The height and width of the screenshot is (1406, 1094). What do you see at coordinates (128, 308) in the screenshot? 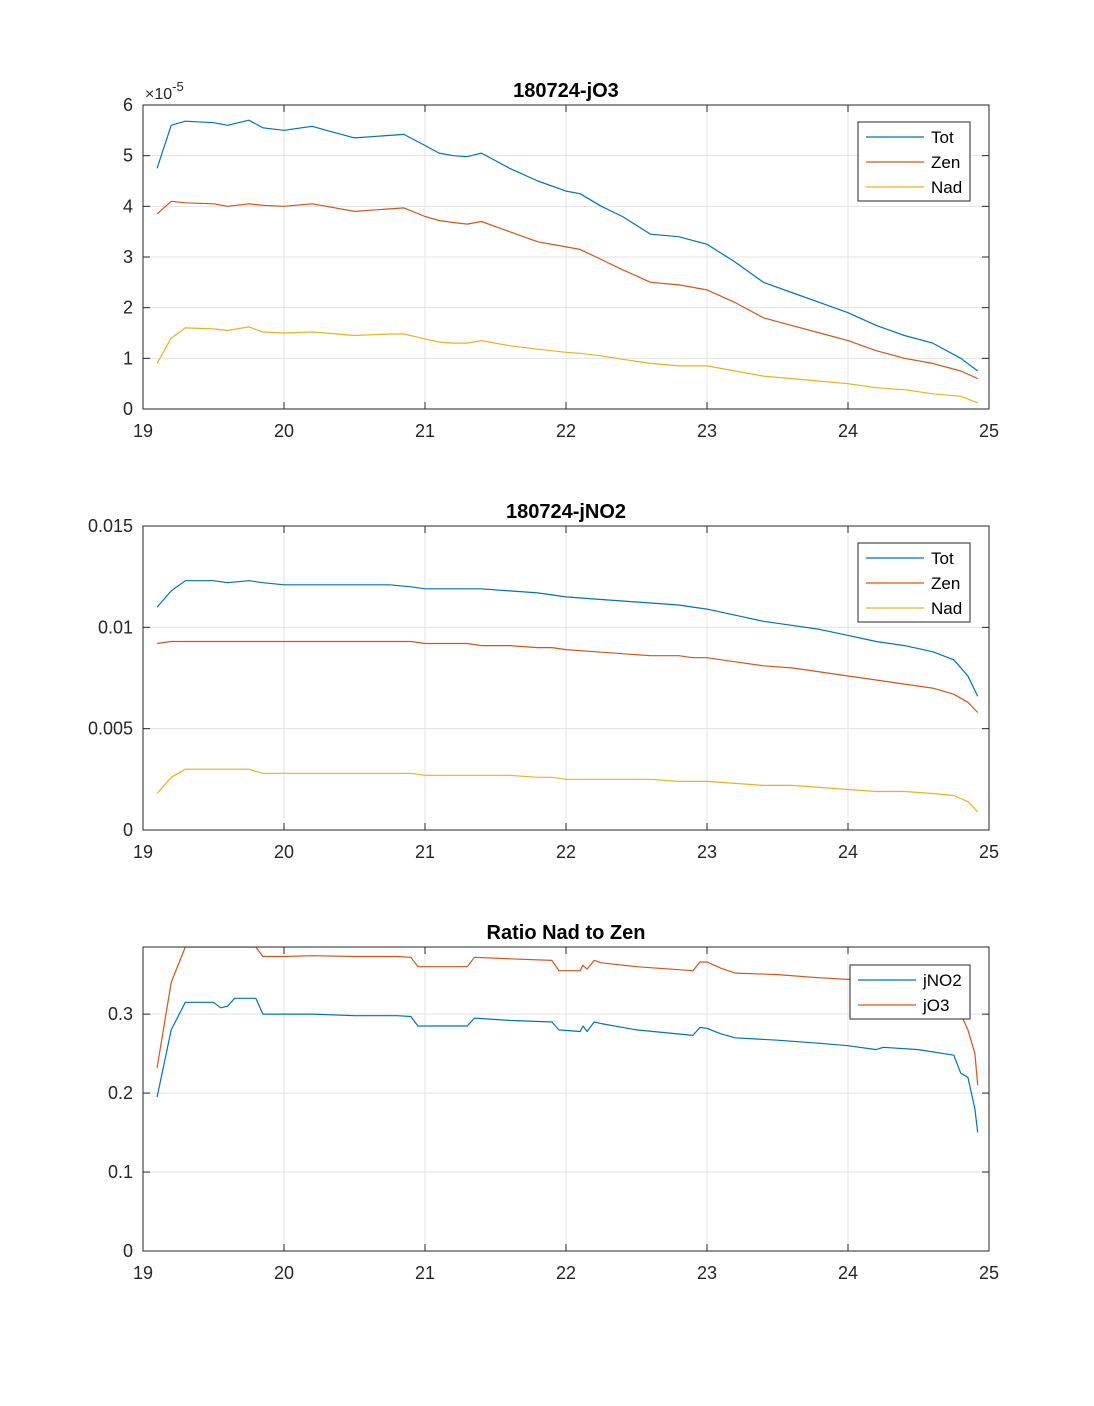
I see `y-tick-label: 2` at bounding box center [128, 308].